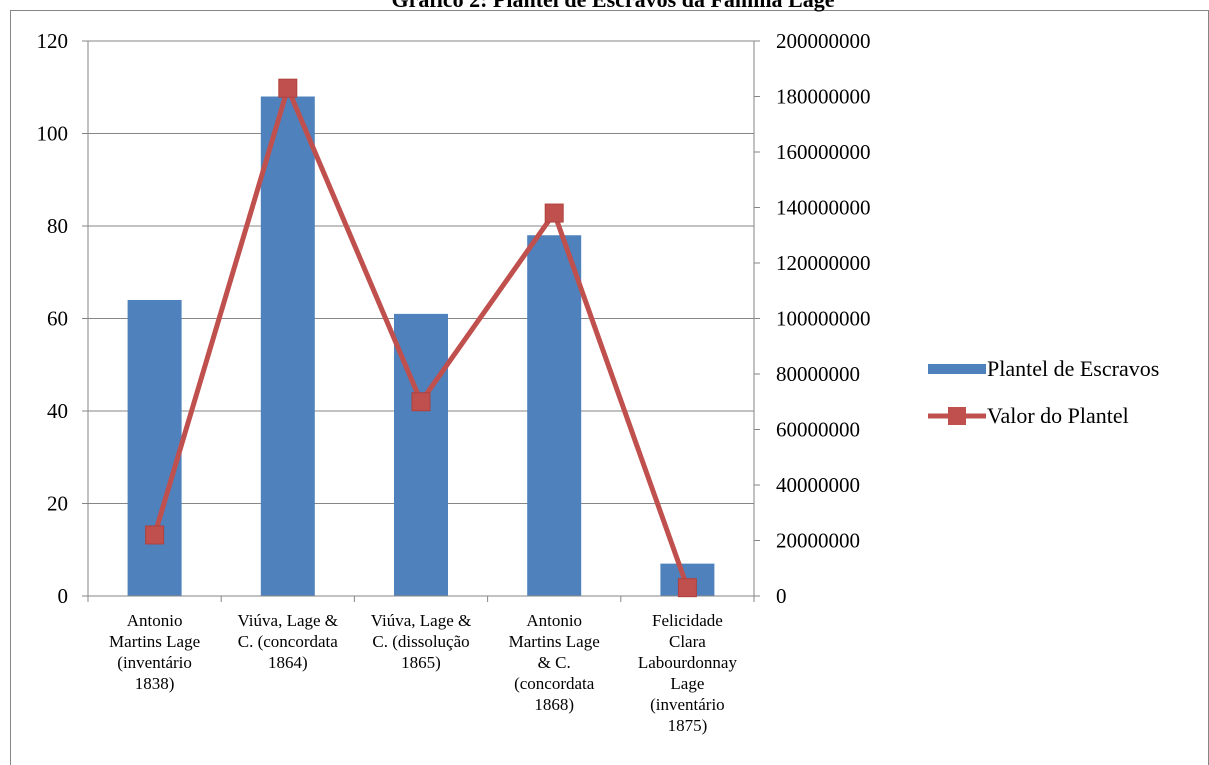  What do you see at coordinates (823, 41) in the screenshot?
I see `right-tick-label: 200000000` at bounding box center [823, 41].